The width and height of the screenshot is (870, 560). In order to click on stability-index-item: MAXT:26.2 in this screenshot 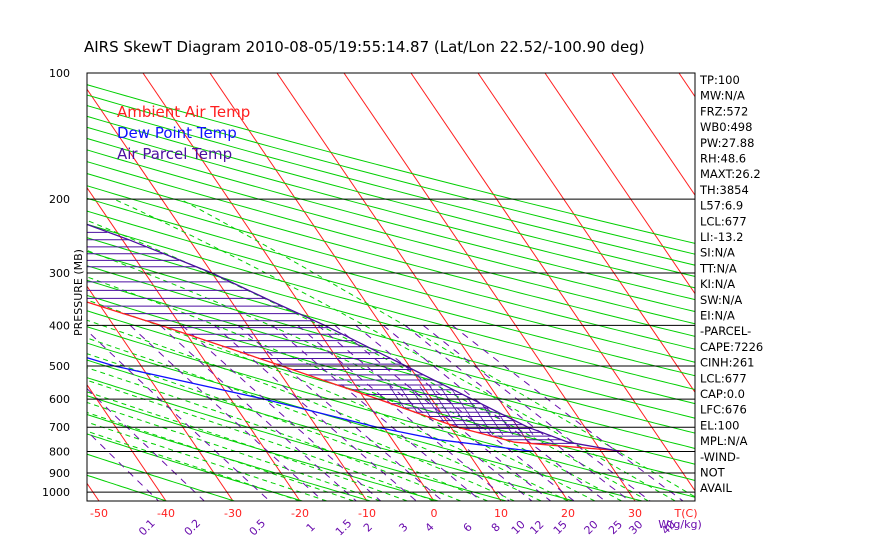, I will do `click(730, 174)`.